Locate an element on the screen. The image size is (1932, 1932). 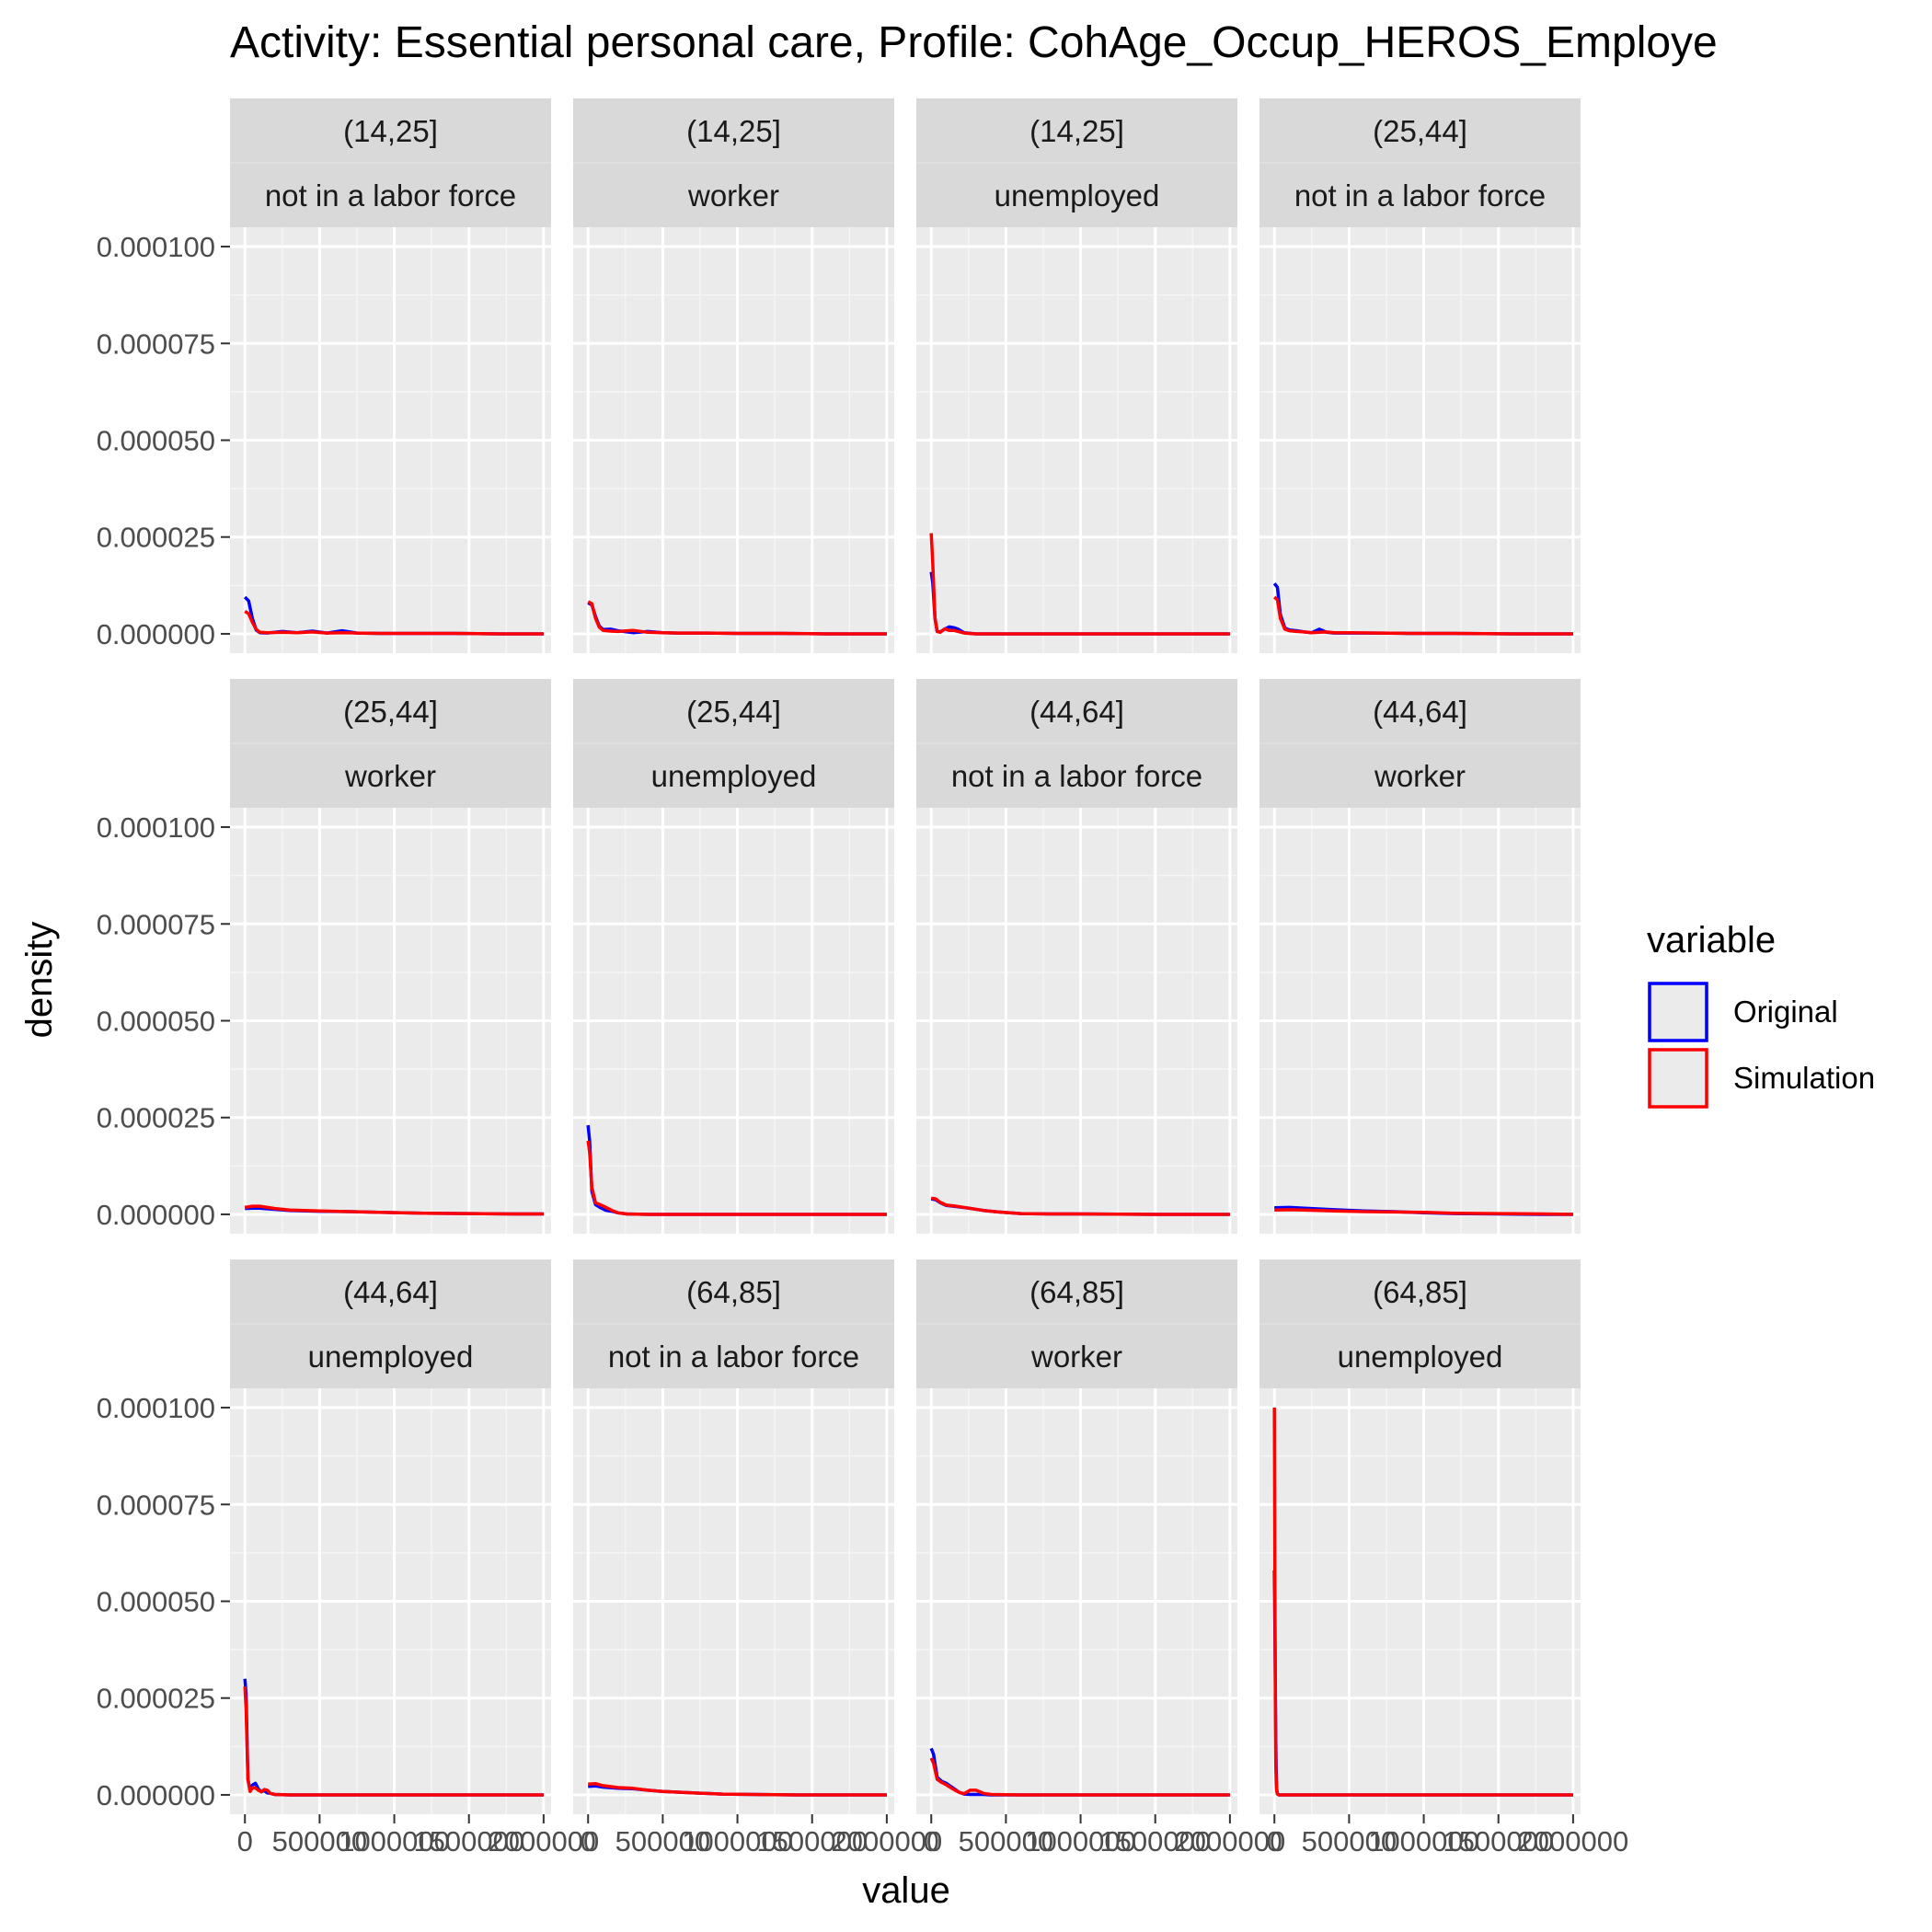
legend-key-background is located at coordinates (1678, 1078).